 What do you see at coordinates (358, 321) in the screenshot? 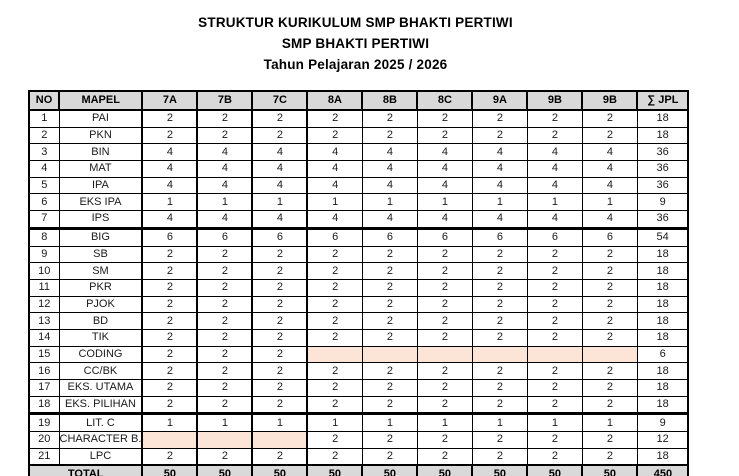
I see `table-row: 13 BD 2 2 2 2 2 2 2 2 2 18` at bounding box center [358, 321].